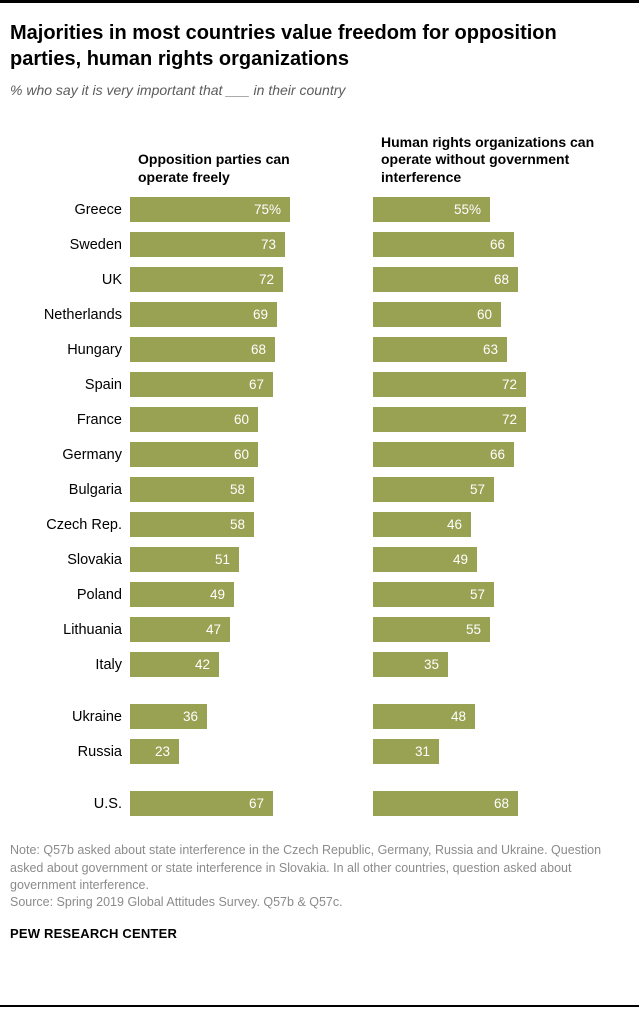  What do you see at coordinates (319, 595) in the screenshot?
I see `chart-row: Poland 49 57` at bounding box center [319, 595].